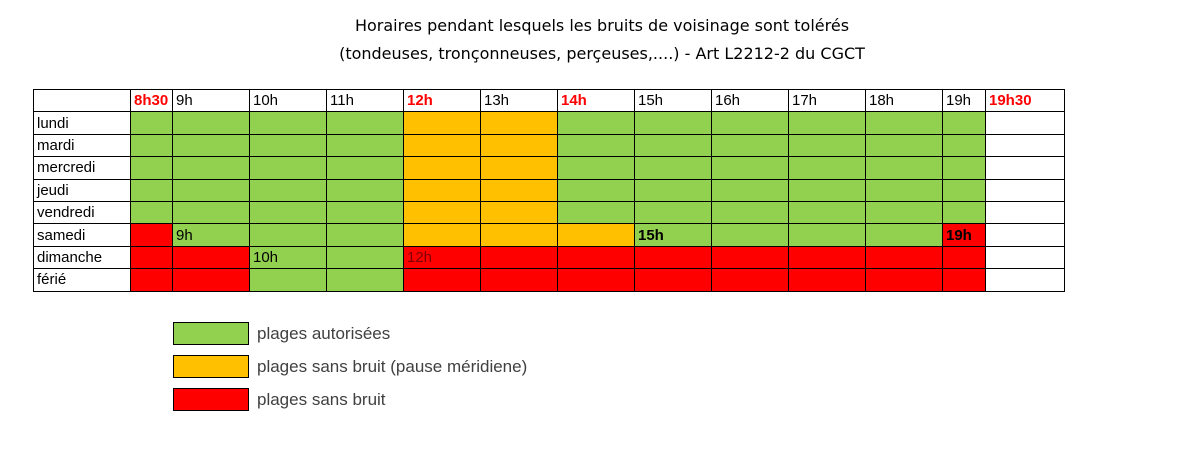 Image resolution: width=1178 pixels, height=461 pixels. What do you see at coordinates (750, 100) in the screenshot?
I see `hour-header-16h: 16h` at bounding box center [750, 100].